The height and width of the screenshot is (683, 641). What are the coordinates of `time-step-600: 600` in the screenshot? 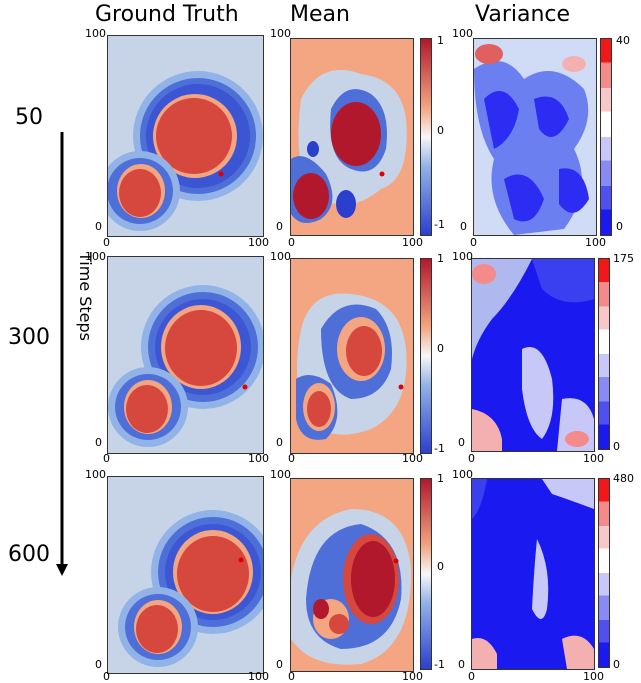 It's located at (29, 554).